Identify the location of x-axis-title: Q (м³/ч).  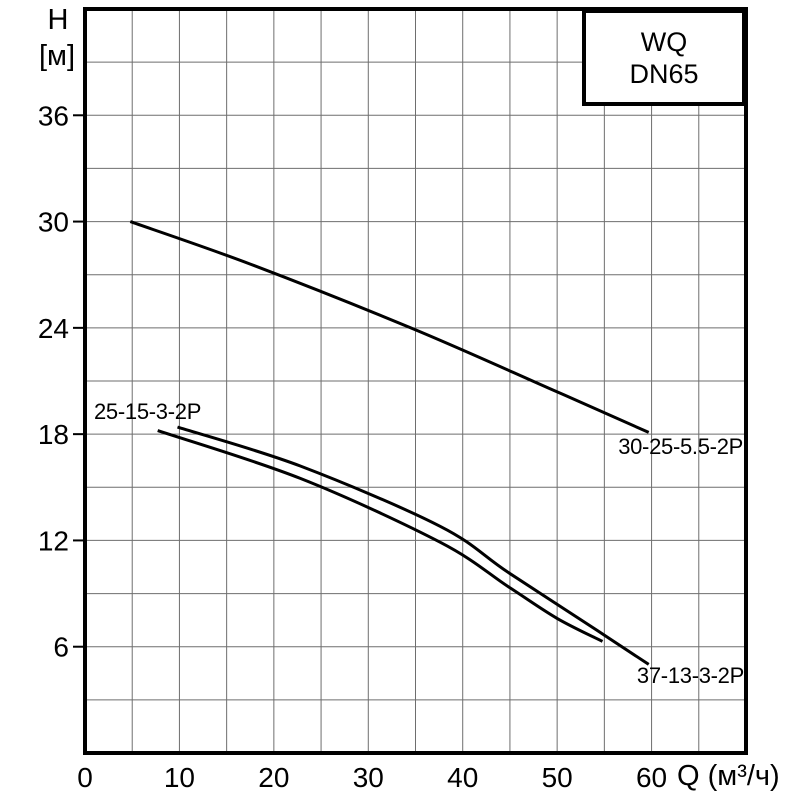
(728, 776).